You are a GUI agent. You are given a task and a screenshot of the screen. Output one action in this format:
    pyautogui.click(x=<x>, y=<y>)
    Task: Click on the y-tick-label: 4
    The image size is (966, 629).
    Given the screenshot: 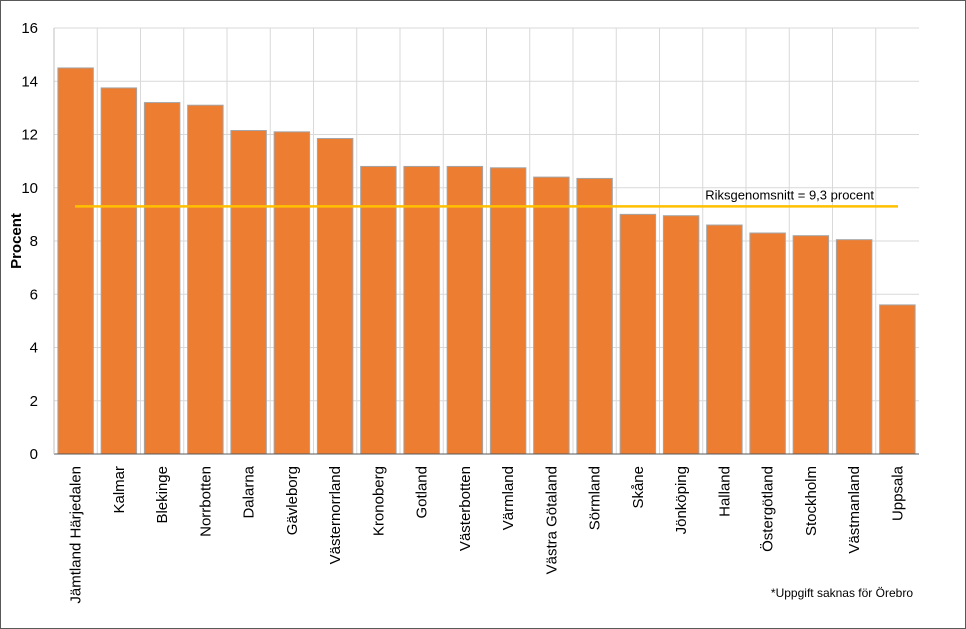 What is the action you would take?
    pyautogui.click(x=34, y=348)
    